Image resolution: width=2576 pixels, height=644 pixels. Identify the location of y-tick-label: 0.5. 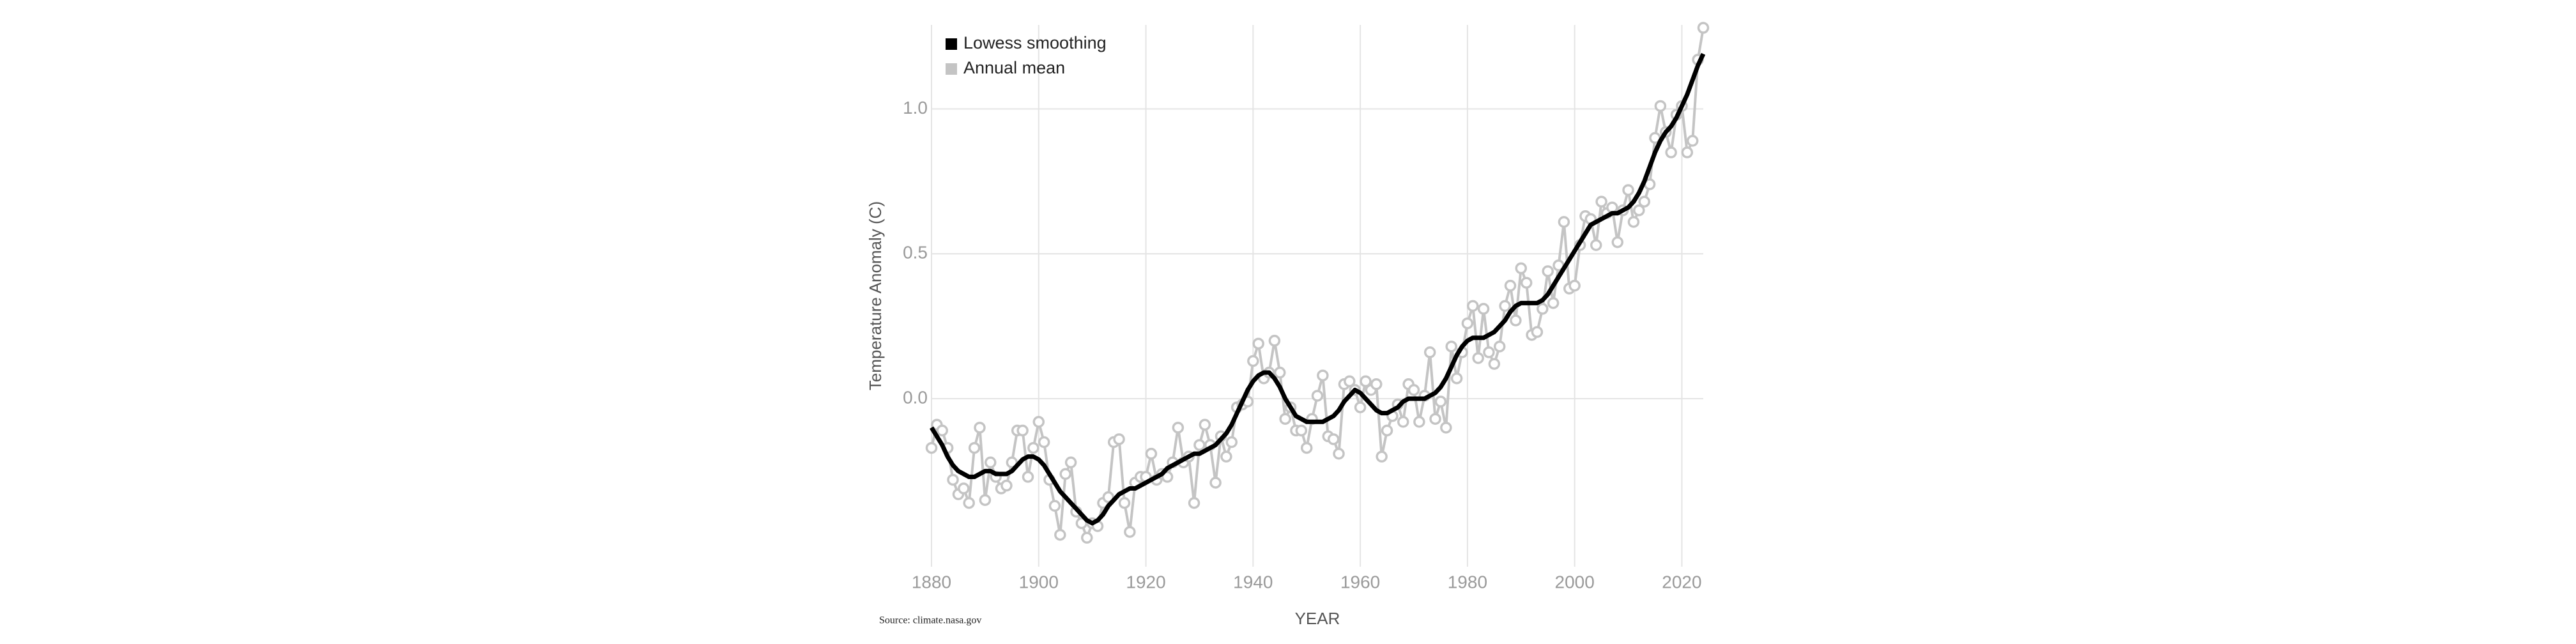
(915, 253).